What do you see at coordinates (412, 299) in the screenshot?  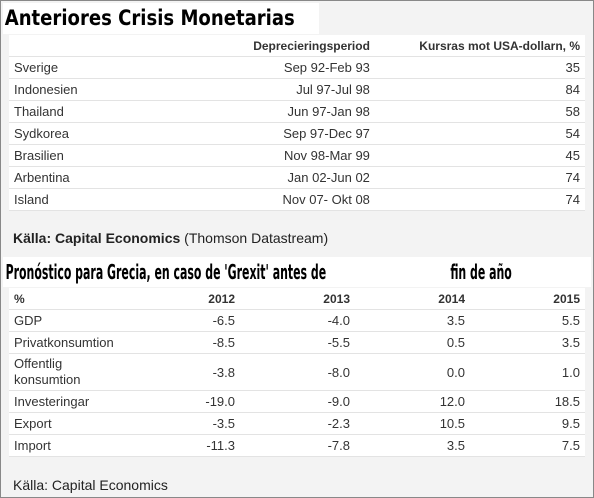 I see `header-cell: 2014` at bounding box center [412, 299].